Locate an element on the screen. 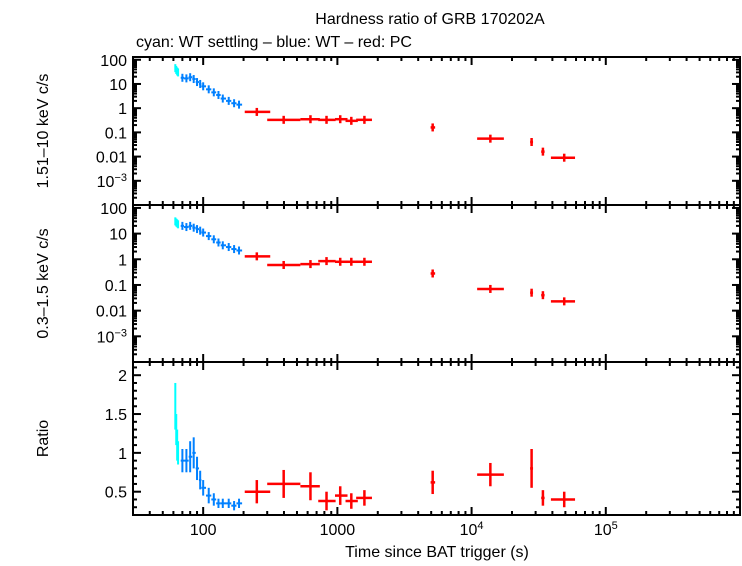 The image size is (742, 566). x-axis-label: Time since BAT trigger (s) is located at coordinates (437, 552).